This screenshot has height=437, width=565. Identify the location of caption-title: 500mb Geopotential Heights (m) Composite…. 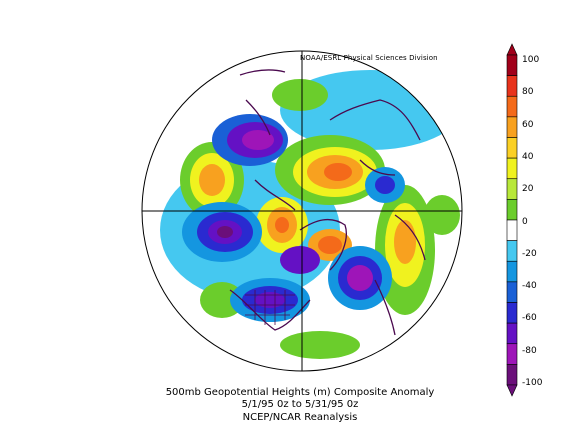
(300, 392).